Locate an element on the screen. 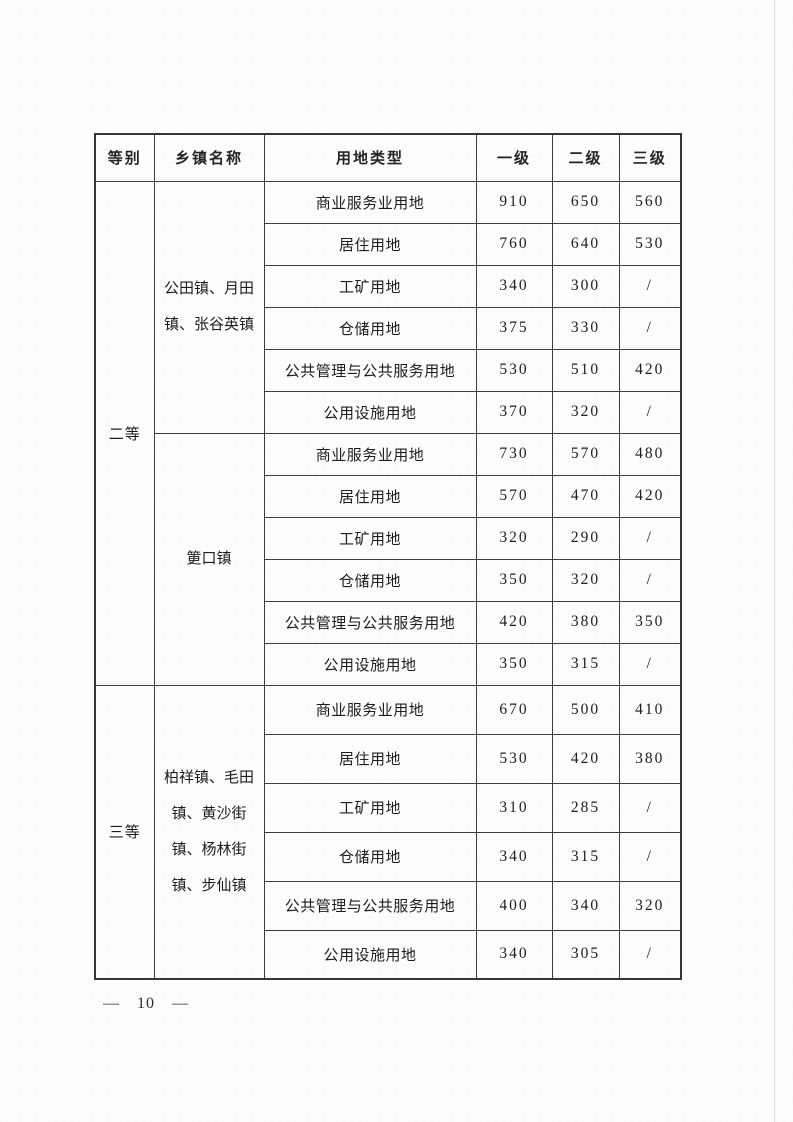 This screenshot has width=793, height=1122. price-cell-level3: 560 is located at coordinates (650, 202).